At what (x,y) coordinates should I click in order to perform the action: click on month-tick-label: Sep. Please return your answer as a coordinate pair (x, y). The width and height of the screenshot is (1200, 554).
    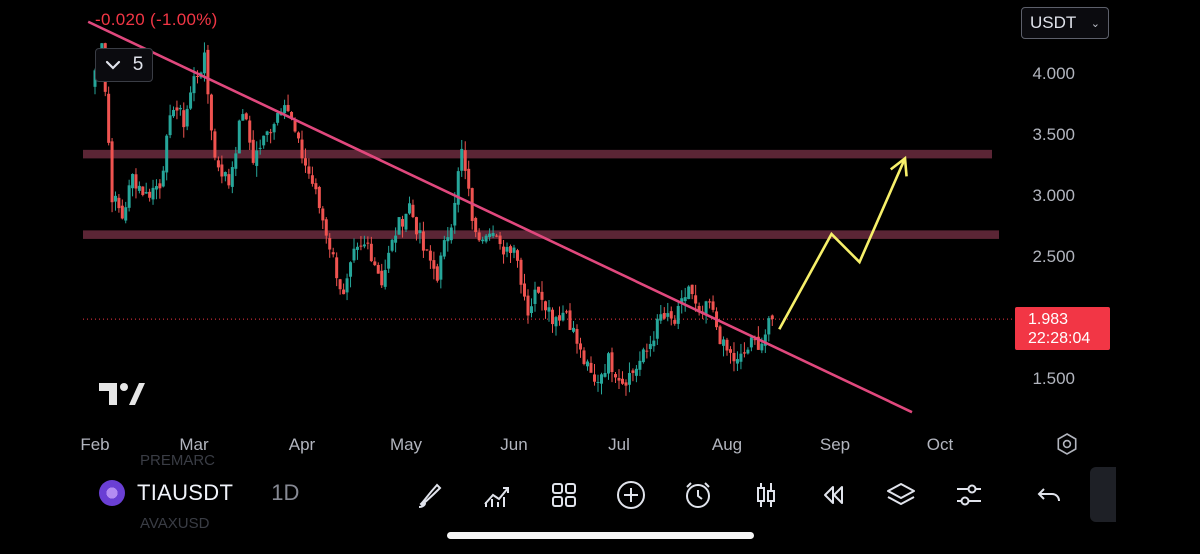
    Looking at the image, I should click on (835, 444).